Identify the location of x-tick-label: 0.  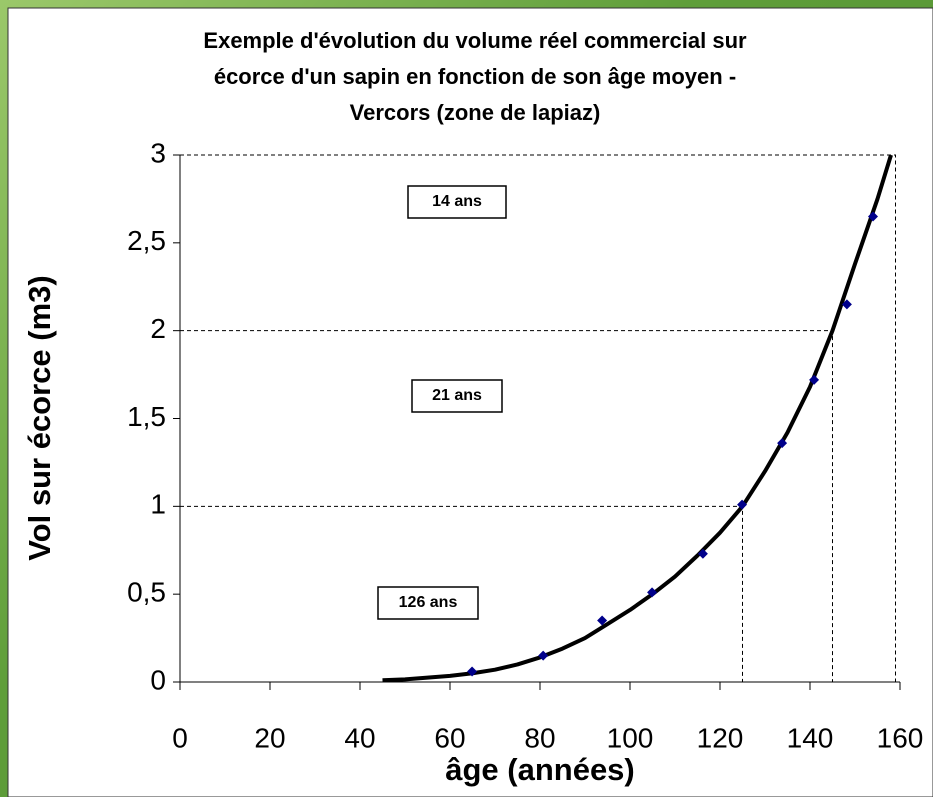
(180, 737).